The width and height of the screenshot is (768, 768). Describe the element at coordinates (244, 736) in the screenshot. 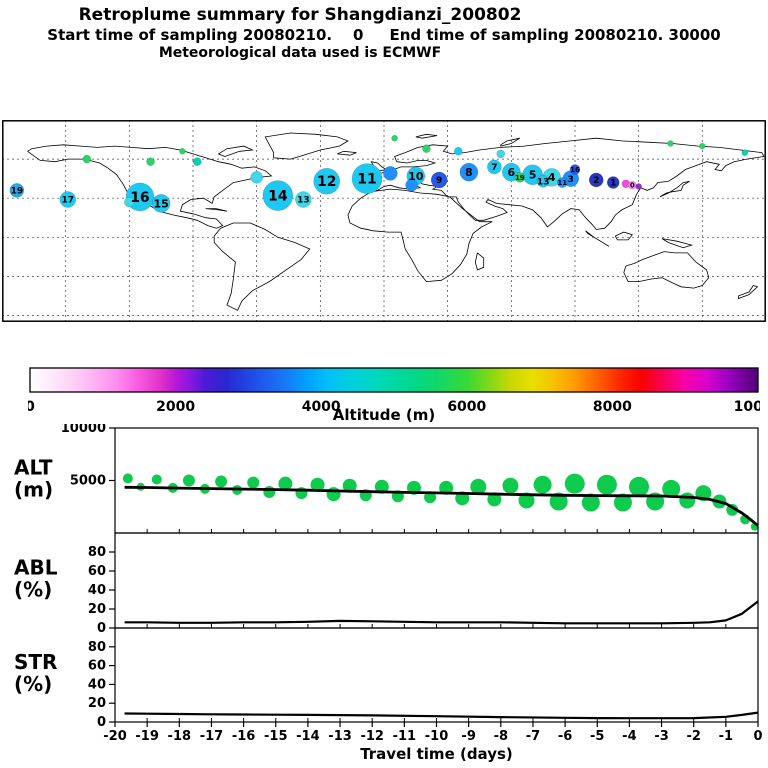

I see `x-tick-label: -16` at that location.